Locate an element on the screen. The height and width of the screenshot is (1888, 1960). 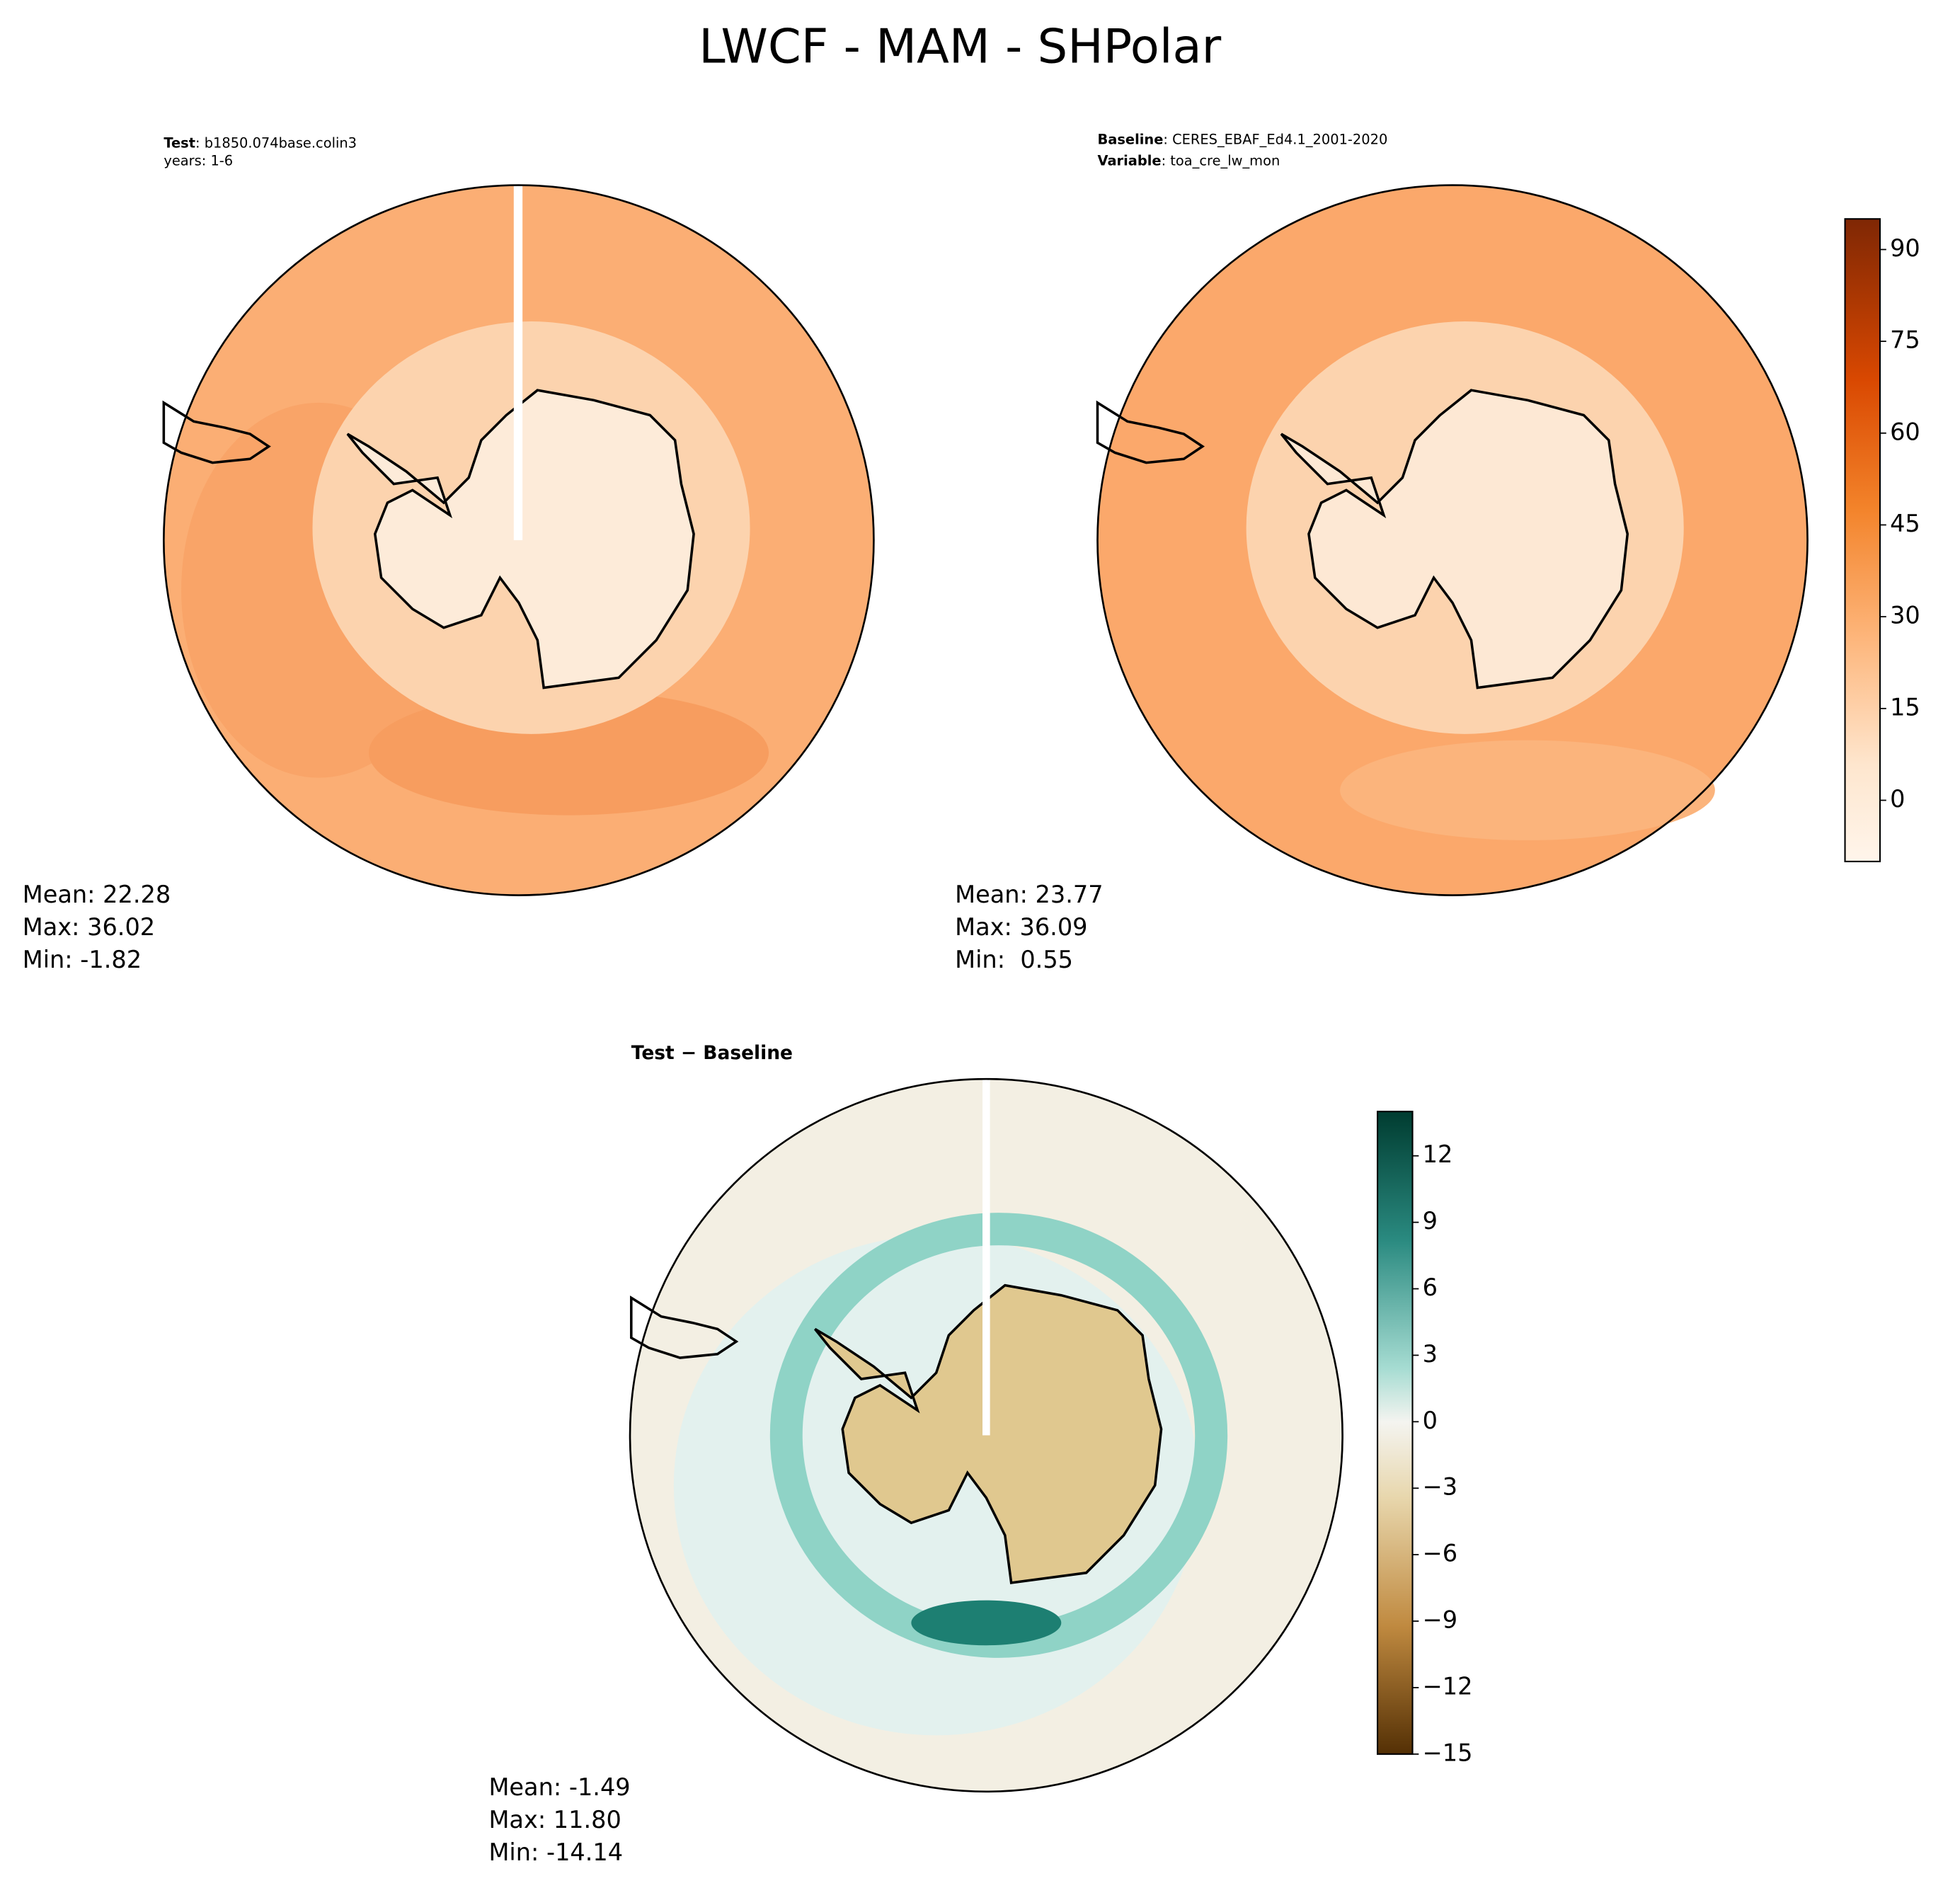
stat: Max: 36.02 is located at coordinates (89, 927).